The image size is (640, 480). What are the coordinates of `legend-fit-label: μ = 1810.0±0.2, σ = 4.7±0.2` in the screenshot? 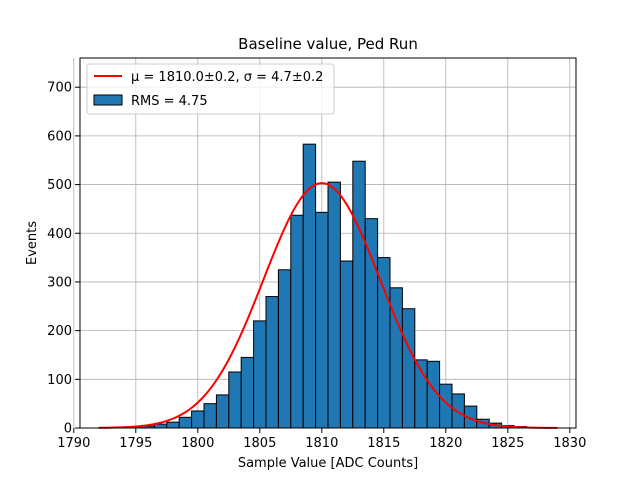 It's located at (227, 77).